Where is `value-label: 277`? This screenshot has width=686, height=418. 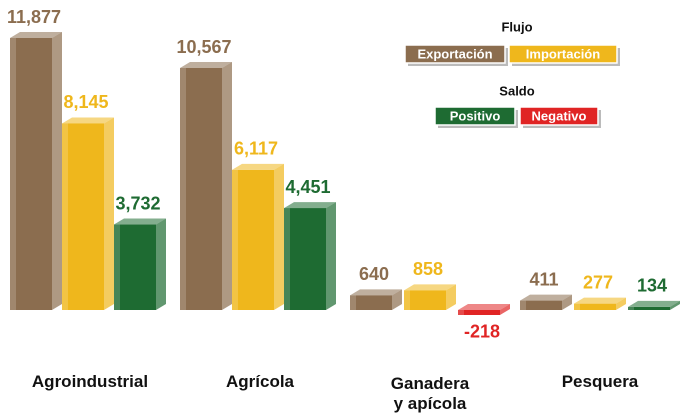 value-label: 277 is located at coordinates (598, 282).